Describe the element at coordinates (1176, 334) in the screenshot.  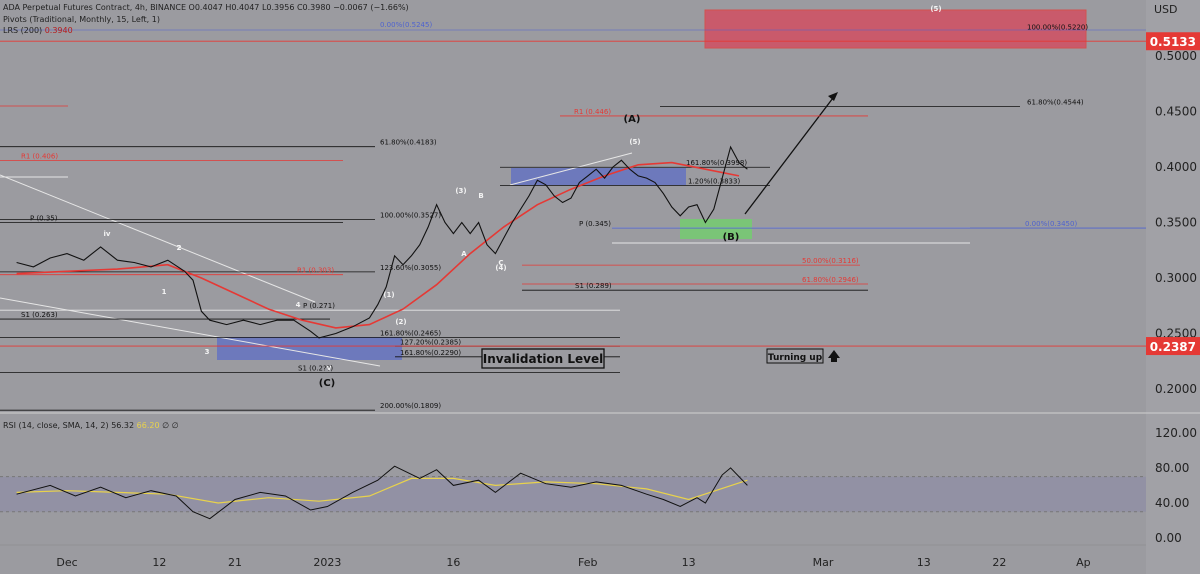
I see `price-tick-label: 0.2500` at that location.